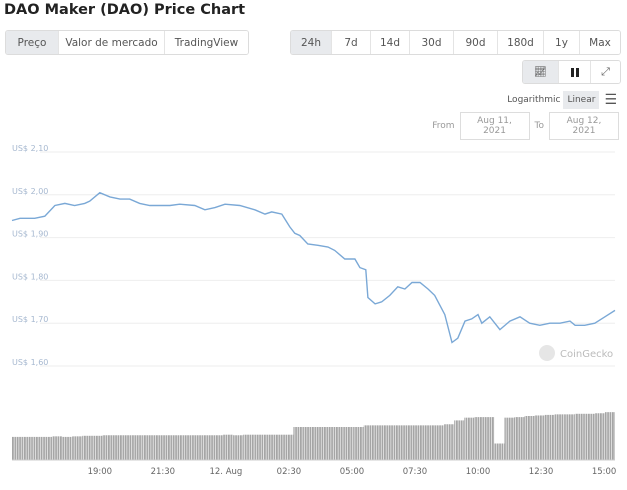  What do you see at coordinates (599, 42) in the screenshot?
I see `range-max: Max` at bounding box center [599, 42].